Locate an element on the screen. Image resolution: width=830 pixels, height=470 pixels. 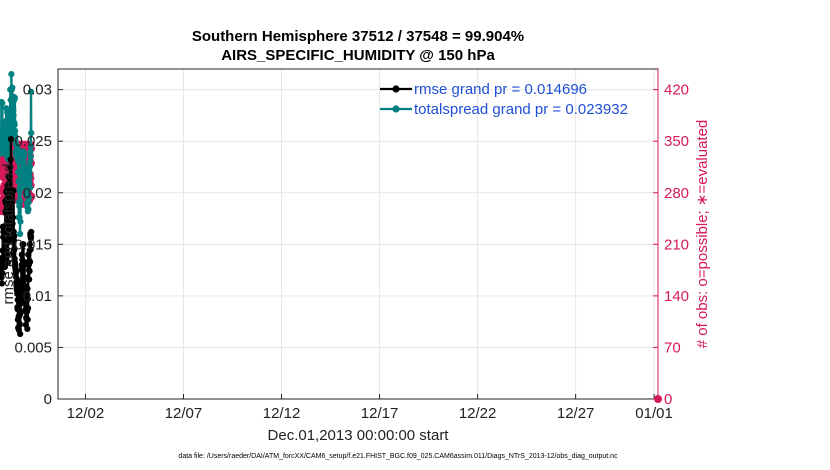
y2-tick-label: 140 is located at coordinates (676, 296).